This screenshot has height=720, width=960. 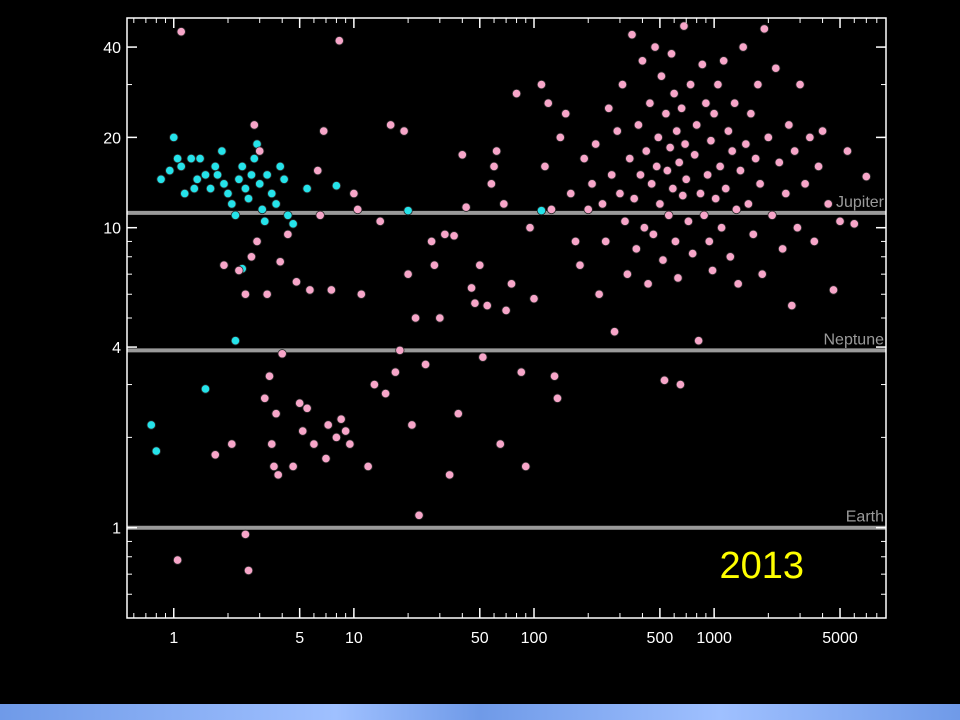 What do you see at coordinates (299, 638) in the screenshot?
I see `x-tick-label: 5` at bounding box center [299, 638].